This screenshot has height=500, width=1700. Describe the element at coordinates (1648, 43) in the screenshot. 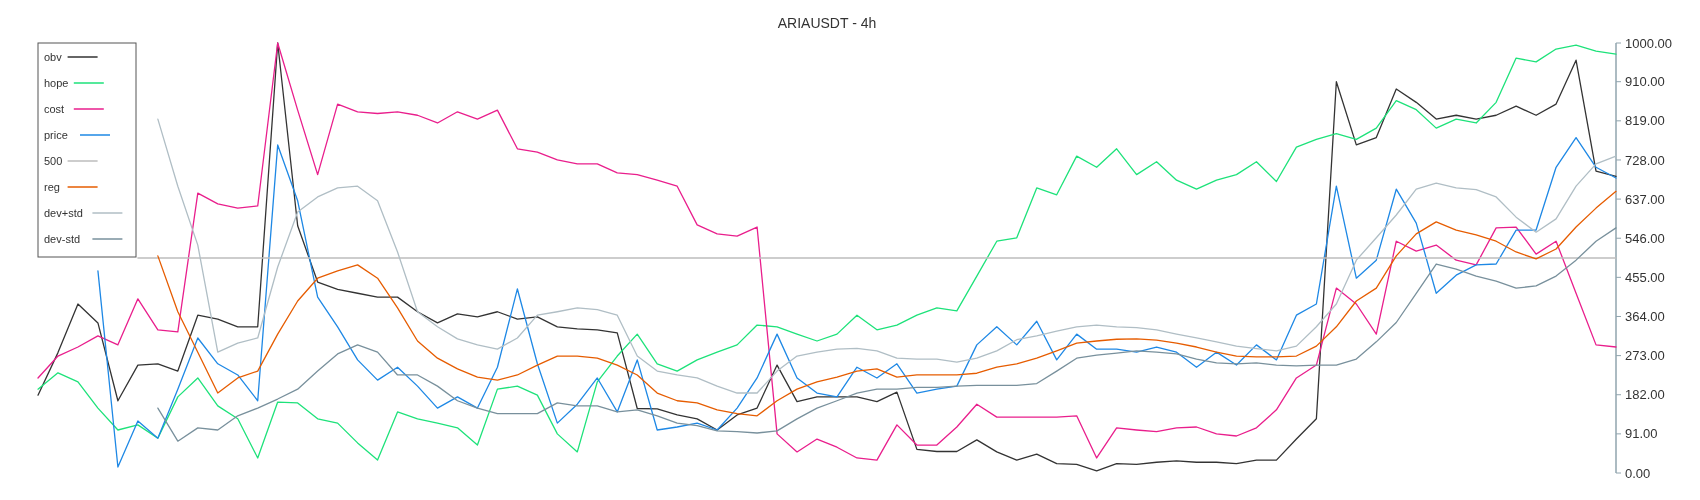

I see `y-tick-label: 1000.00` at that location.